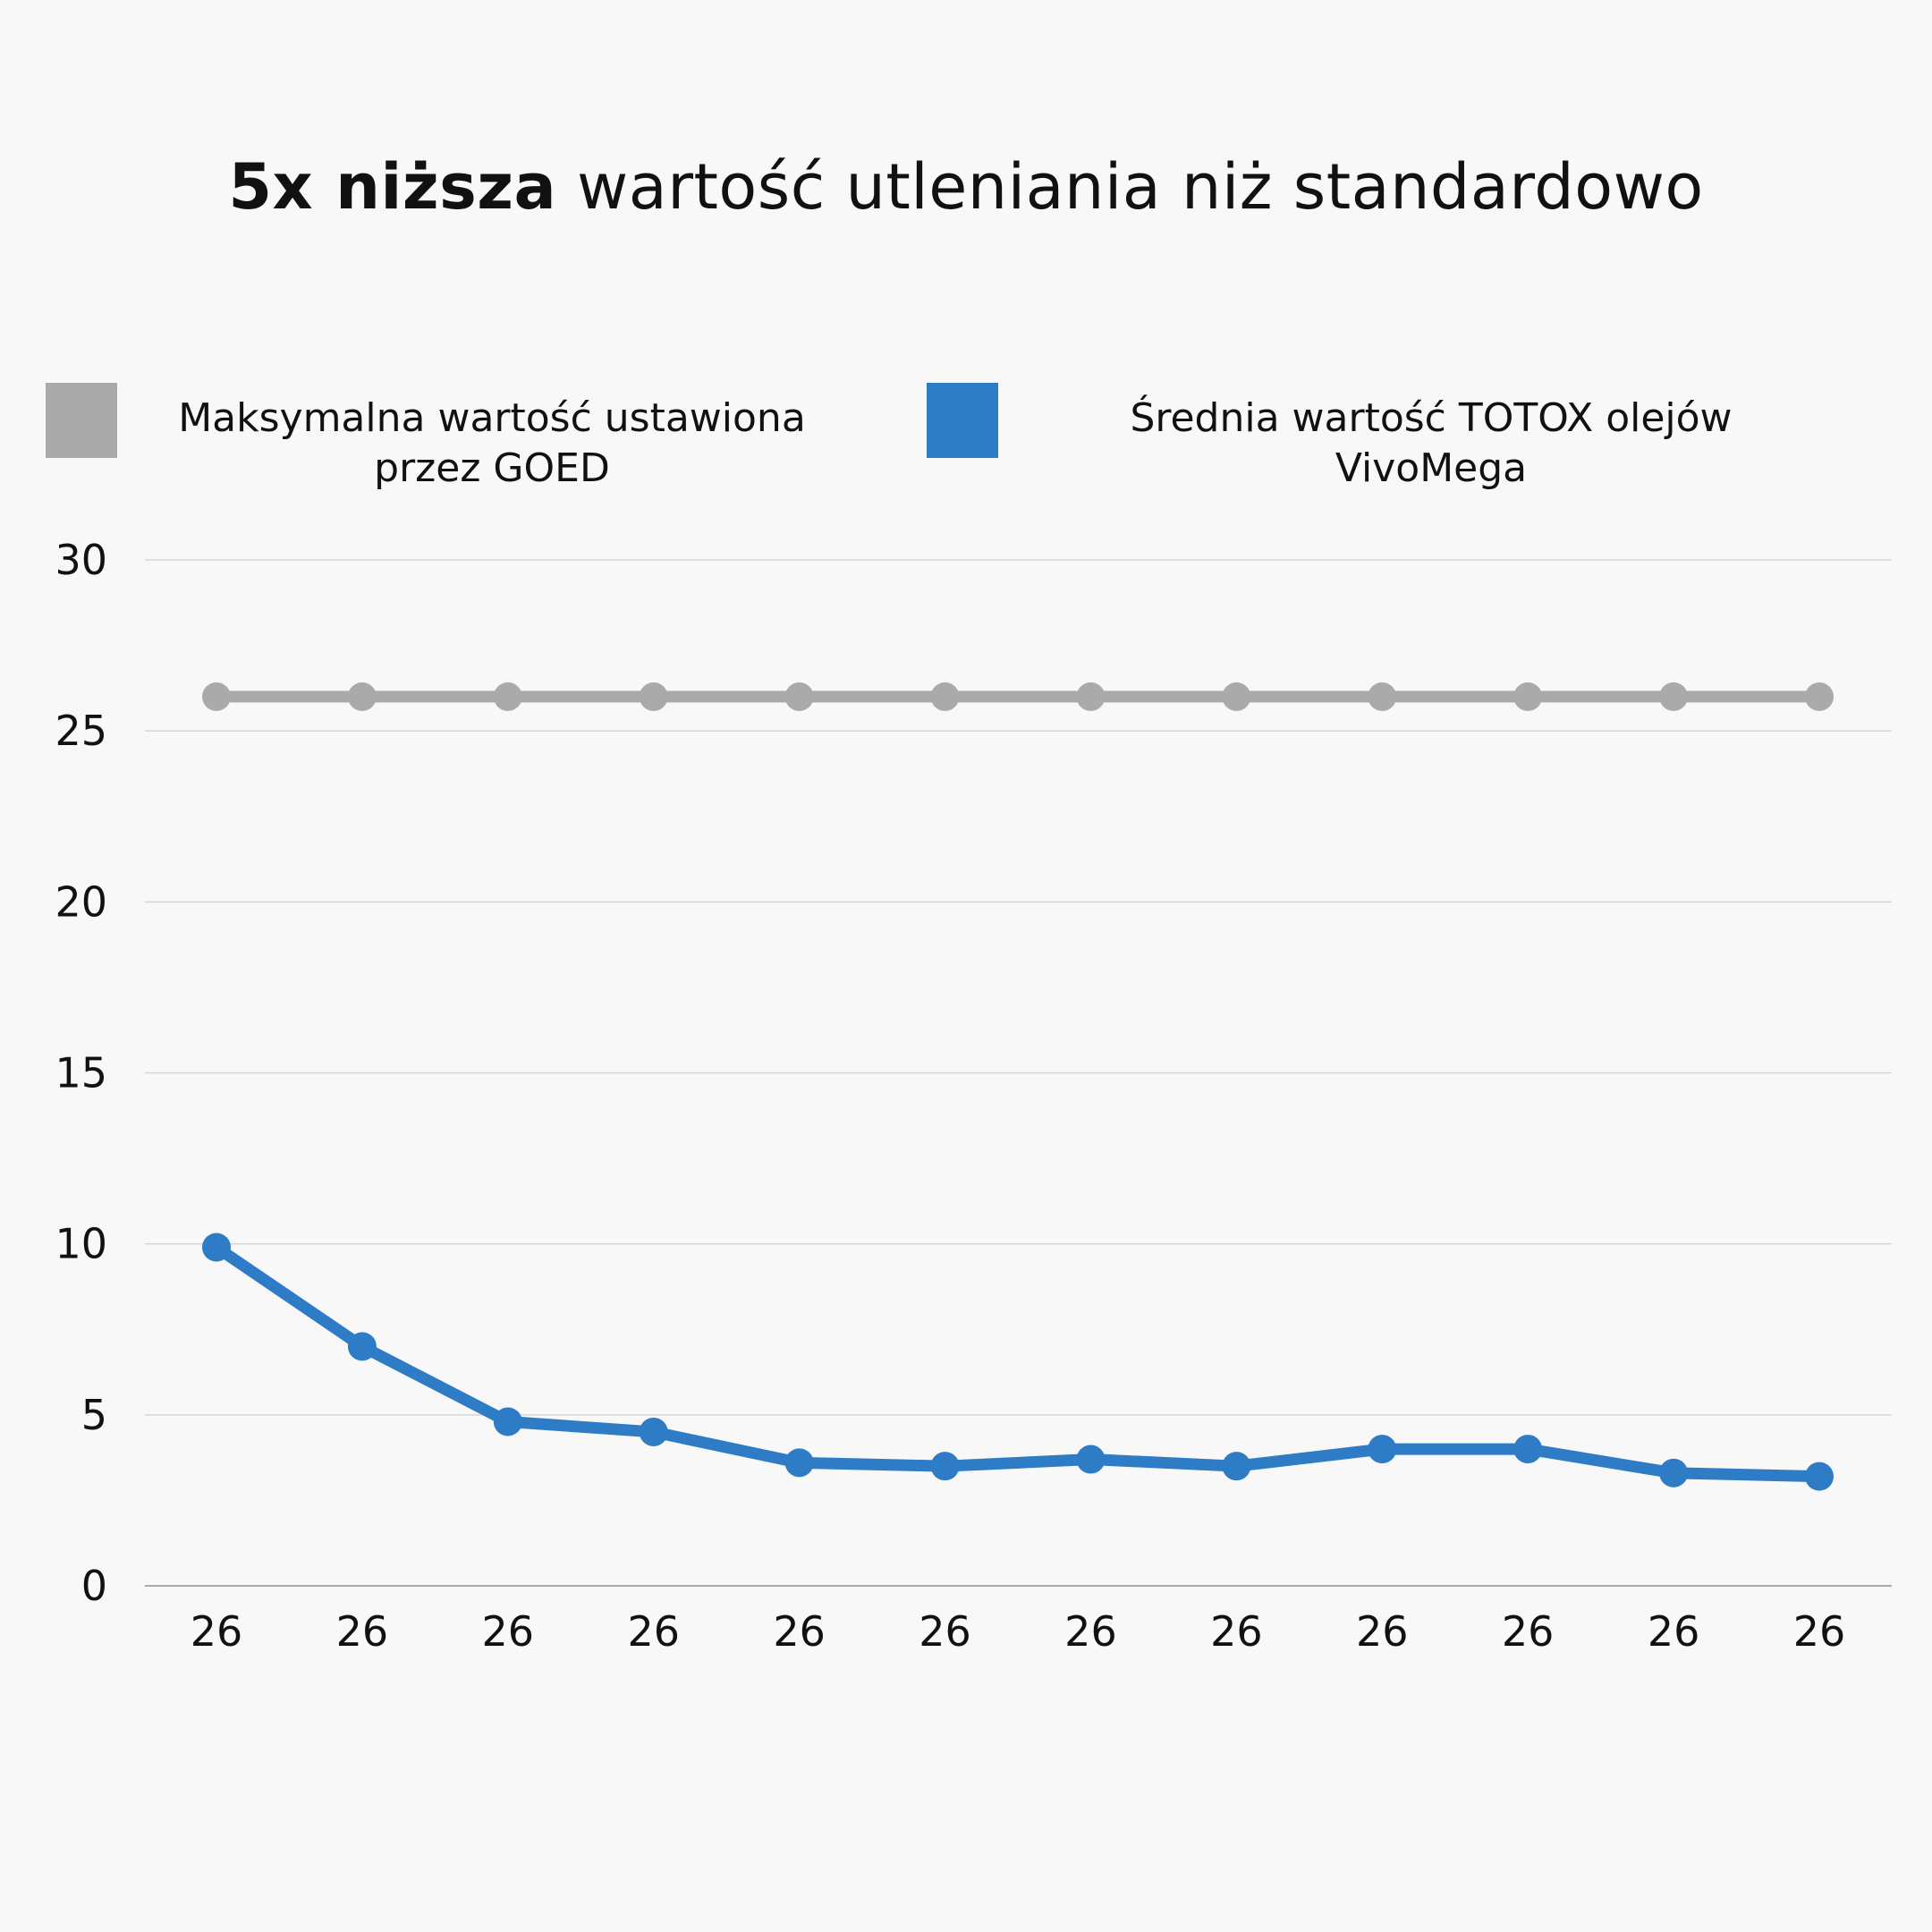  Describe the element at coordinates (962, 420) in the screenshot. I see `legend-swatch-vivomega` at that location.